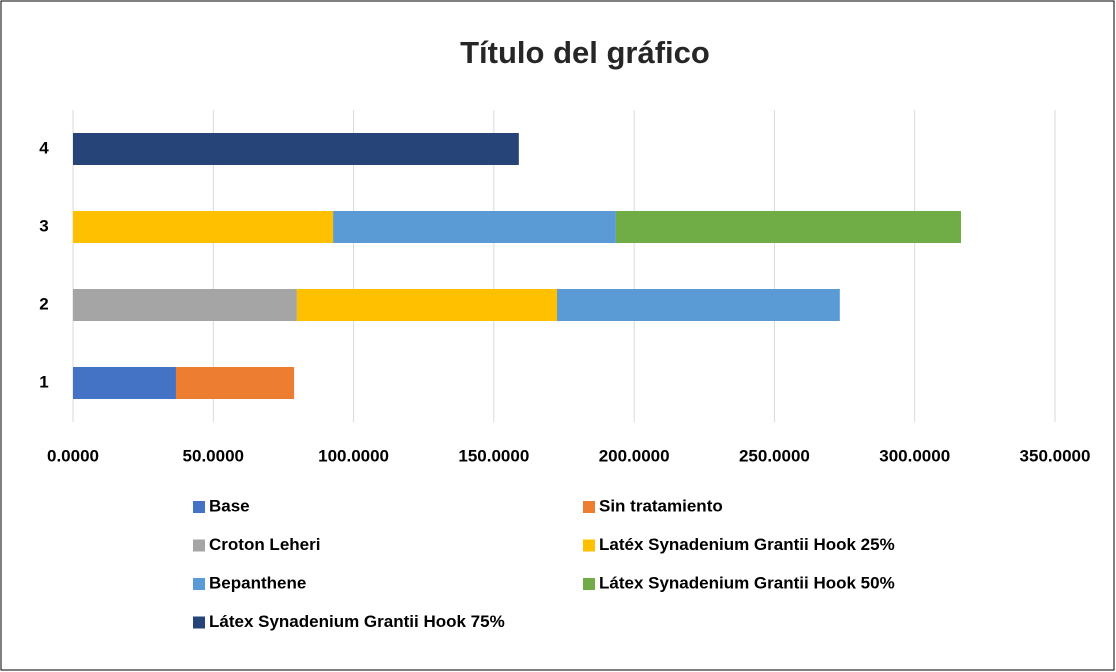 This screenshot has height=672, width=1116. What do you see at coordinates (43, 381) in the screenshot?
I see `y-tick-label: 1` at bounding box center [43, 381].